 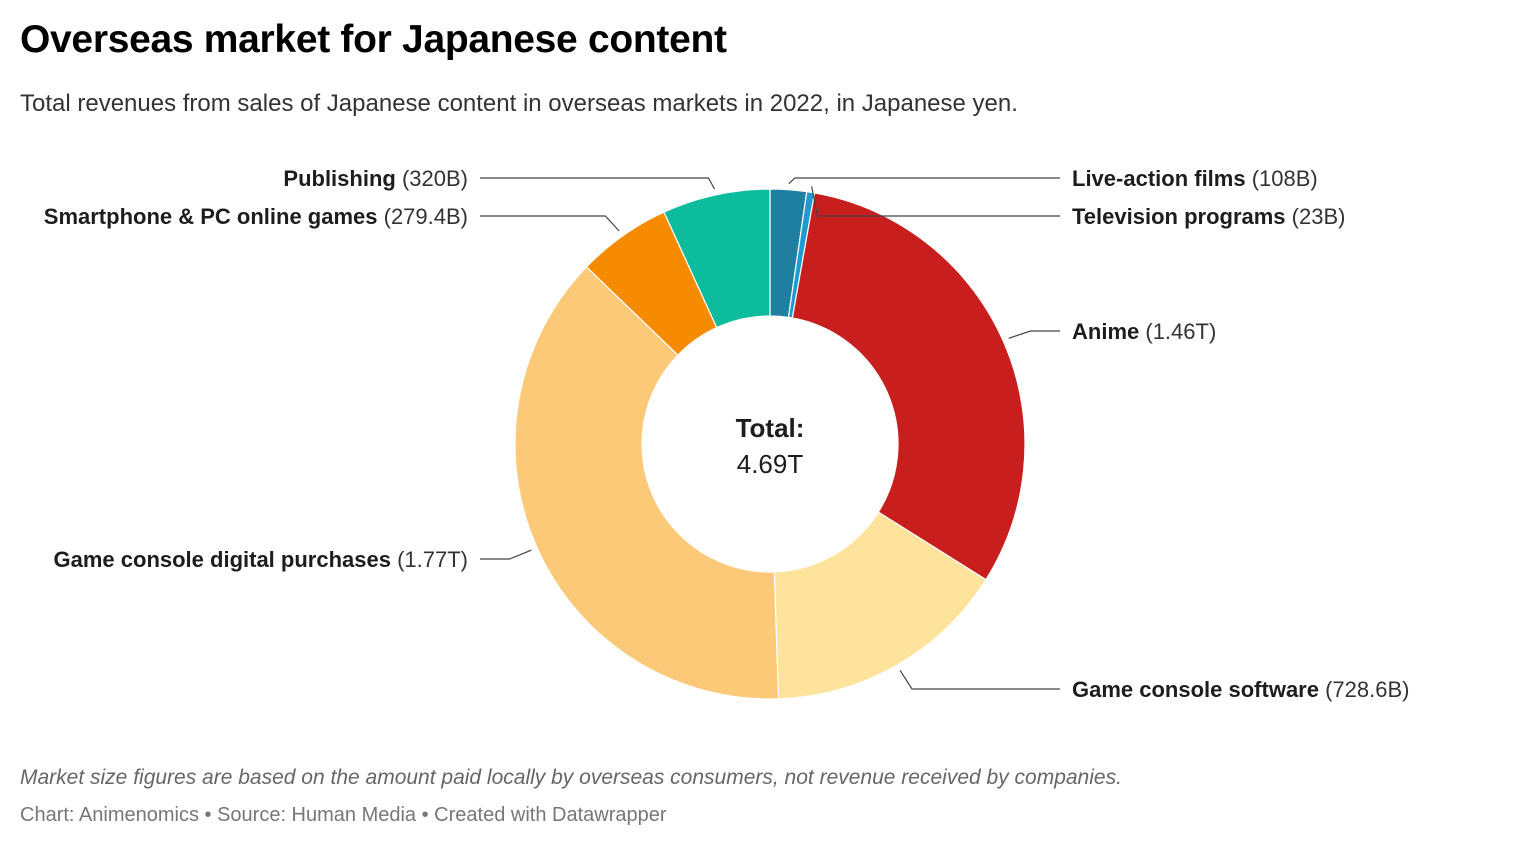 What do you see at coordinates (506, 554) in the screenshot?
I see `leader-line-game-console-digital-purchases` at bounding box center [506, 554].